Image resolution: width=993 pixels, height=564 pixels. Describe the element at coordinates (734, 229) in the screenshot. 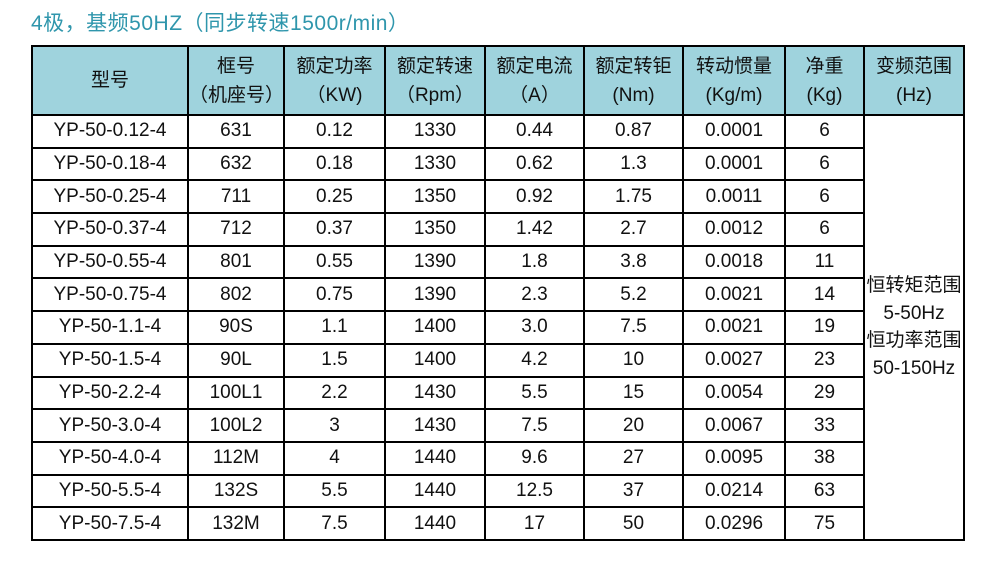

I see `cell-inertia: 0.0012` at that location.